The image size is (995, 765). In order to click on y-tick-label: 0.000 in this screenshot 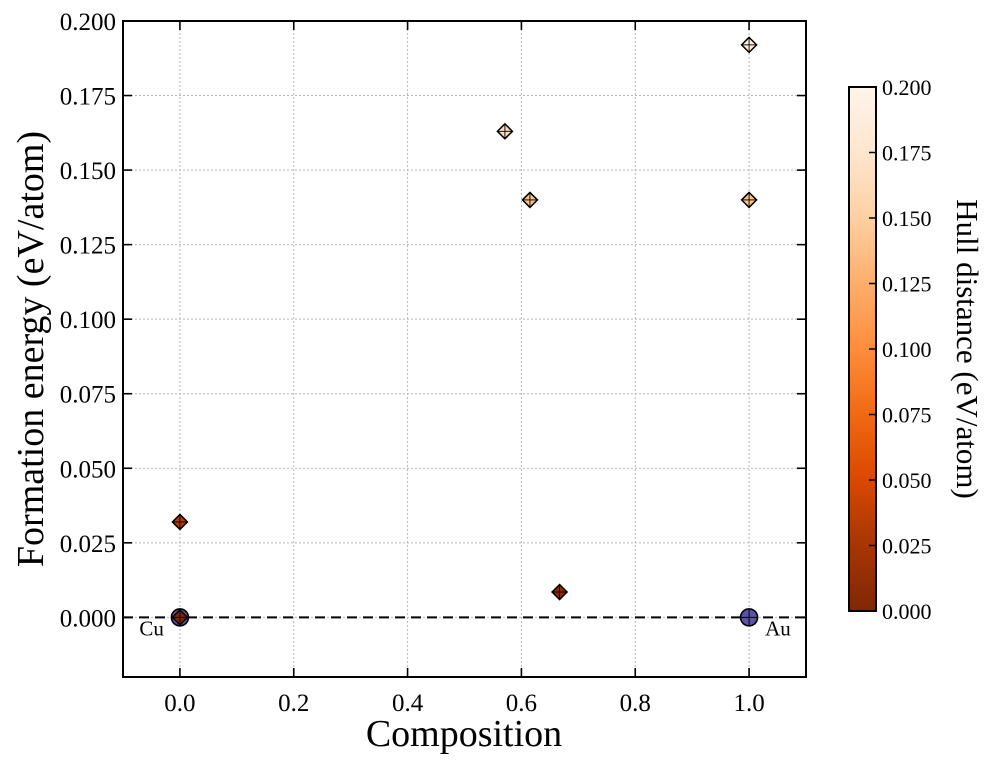, I will do `click(88, 618)`.